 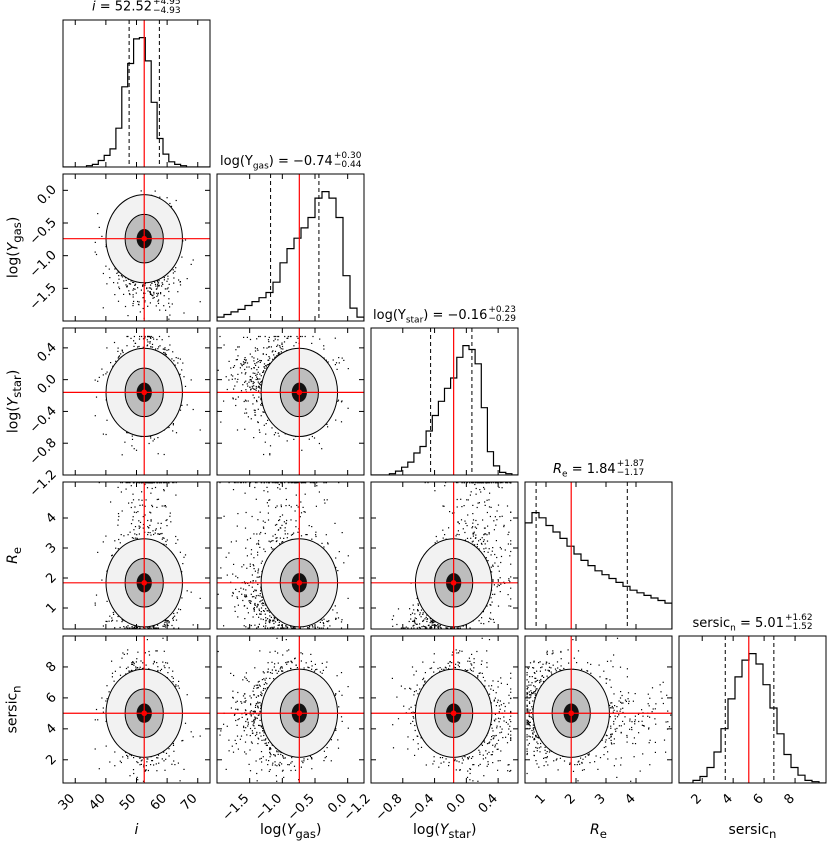 I want to click on ytick-label-1-0: −1.5, so click(x=43, y=297).